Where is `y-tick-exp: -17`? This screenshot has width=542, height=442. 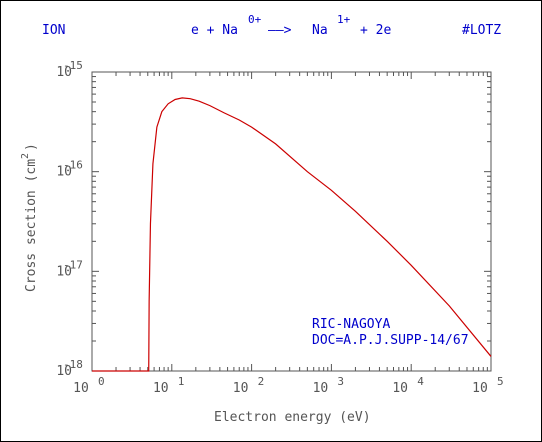 y-tick-exp: -17 is located at coordinates (73, 264).